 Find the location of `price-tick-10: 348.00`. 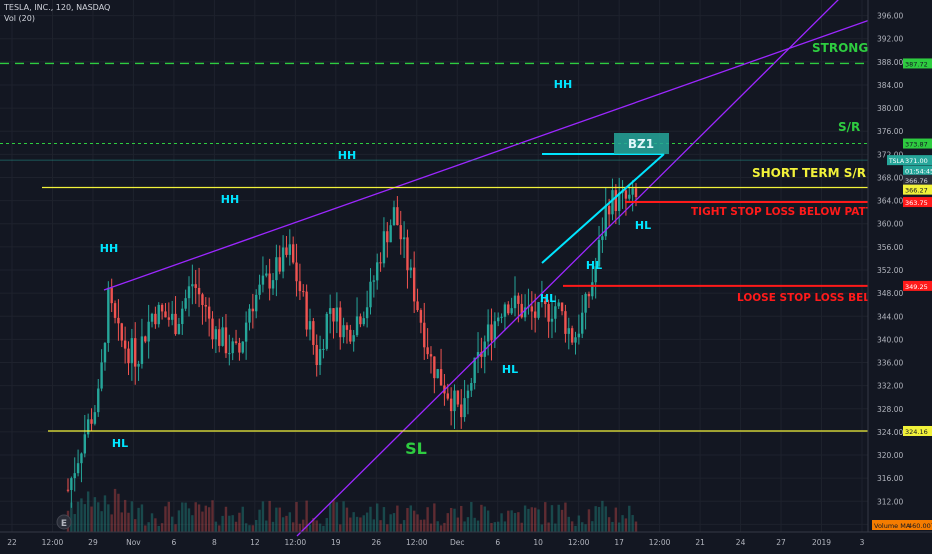

price-tick-10: 348.00 is located at coordinates (890, 293).